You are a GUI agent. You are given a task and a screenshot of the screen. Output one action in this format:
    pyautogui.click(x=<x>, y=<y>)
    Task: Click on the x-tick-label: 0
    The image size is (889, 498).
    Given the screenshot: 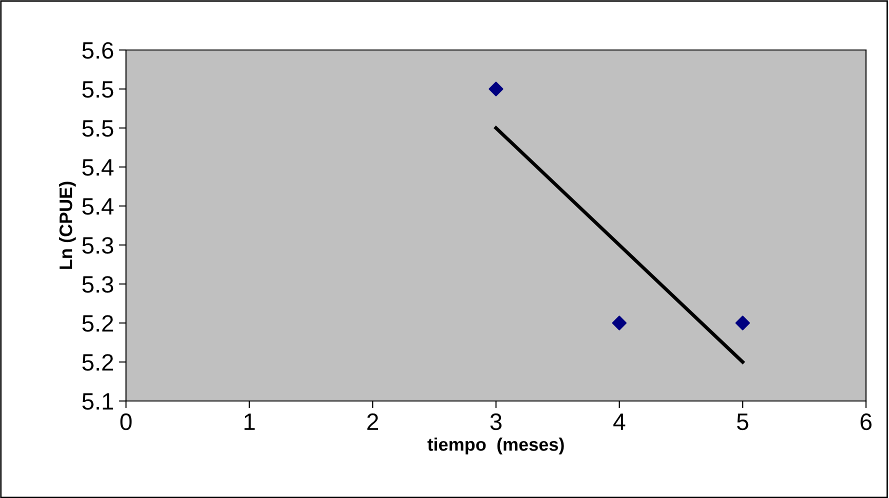 What is the action you would take?
    pyautogui.click(x=126, y=421)
    